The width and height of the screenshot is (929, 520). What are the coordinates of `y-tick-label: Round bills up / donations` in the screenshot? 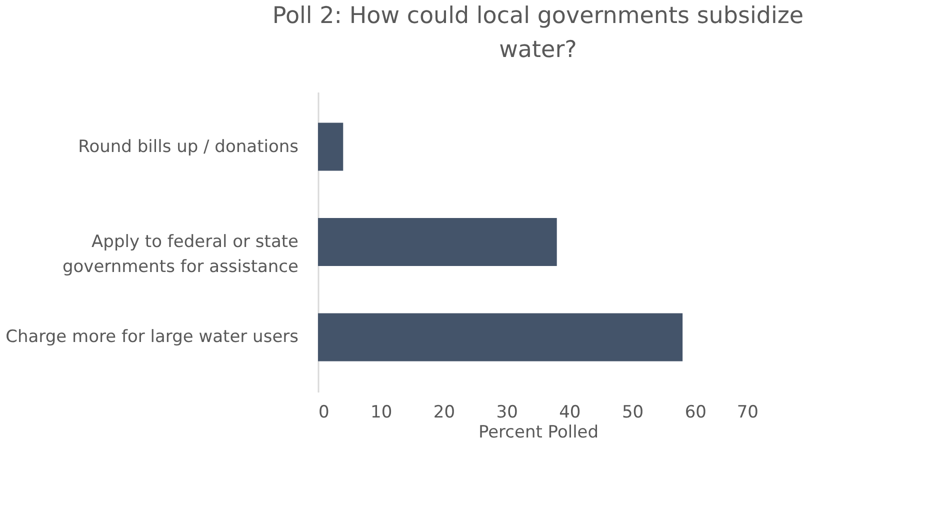 It's located at (188, 146).